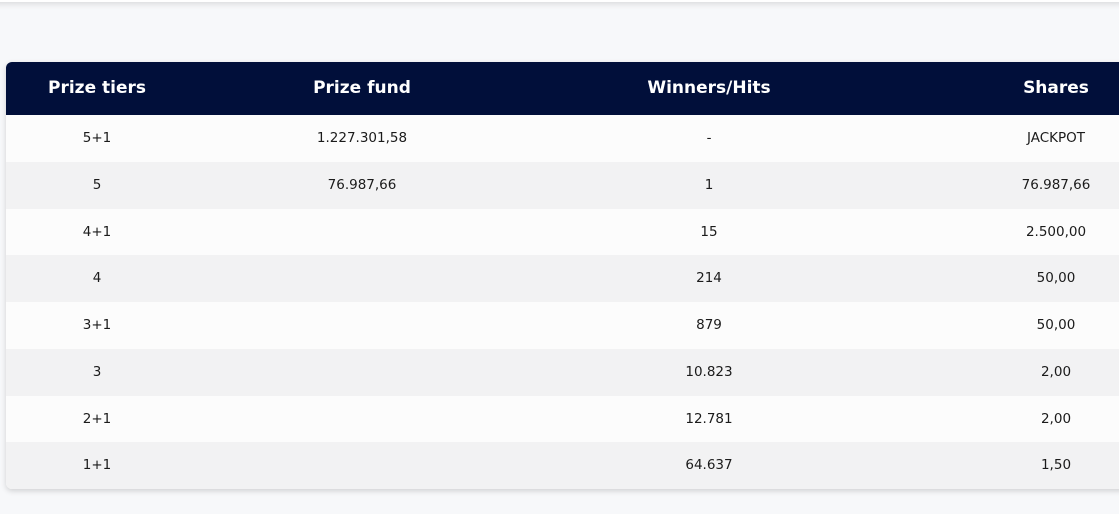 The image size is (1119, 514). What do you see at coordinates (709, 278) in the screenshot?
I see `cell-winners: 214` at bounding box center [709, 278].